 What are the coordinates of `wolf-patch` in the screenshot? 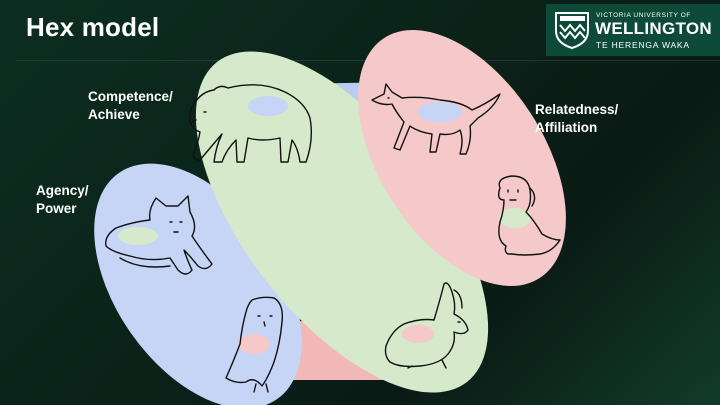 It's located at (440, 112).